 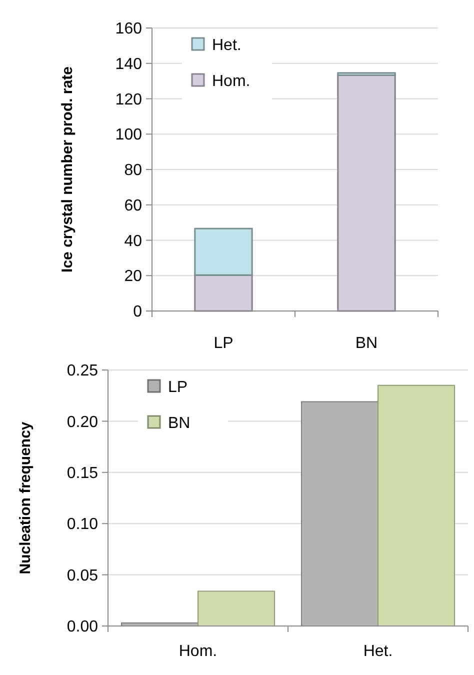 What do you see at coordinates (133, 171) in the screenshot?
I see `y-tick-label: 80` at bounding box center [133, 171].